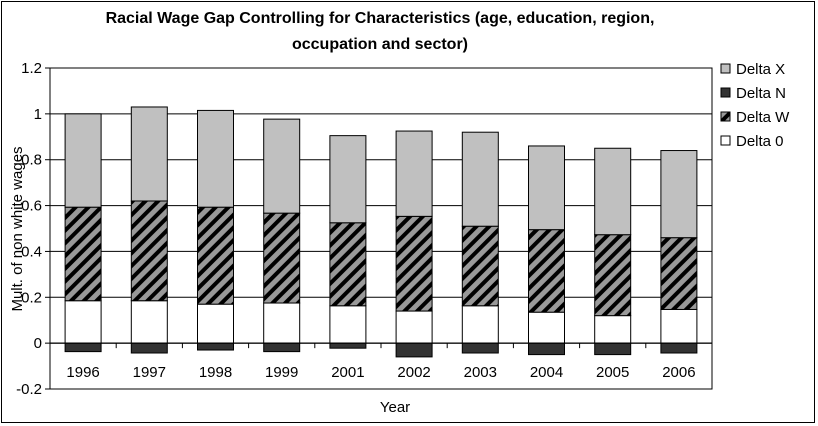  Describe the element at coordinates (215, 255) in the screenshot. I see `bar-delta-w-1998` at that location.